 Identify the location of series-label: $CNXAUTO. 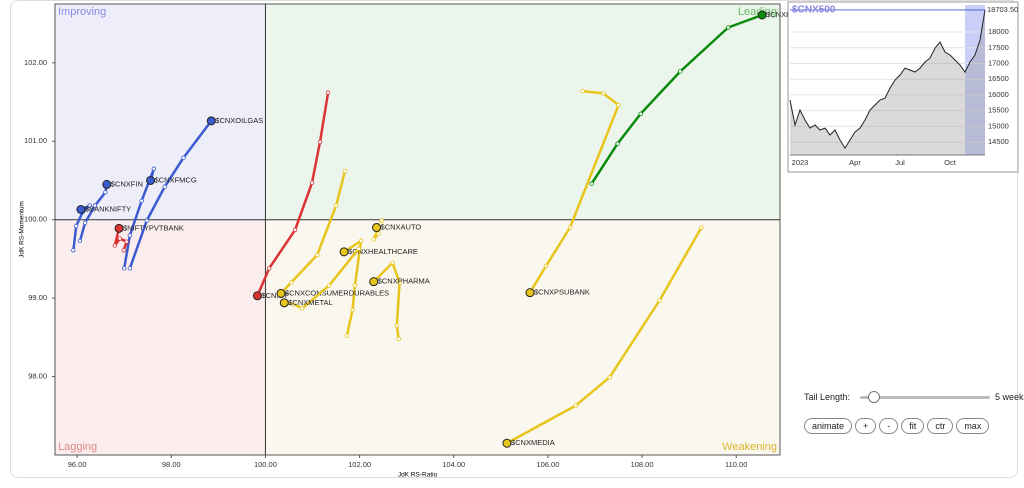
(401, 227).